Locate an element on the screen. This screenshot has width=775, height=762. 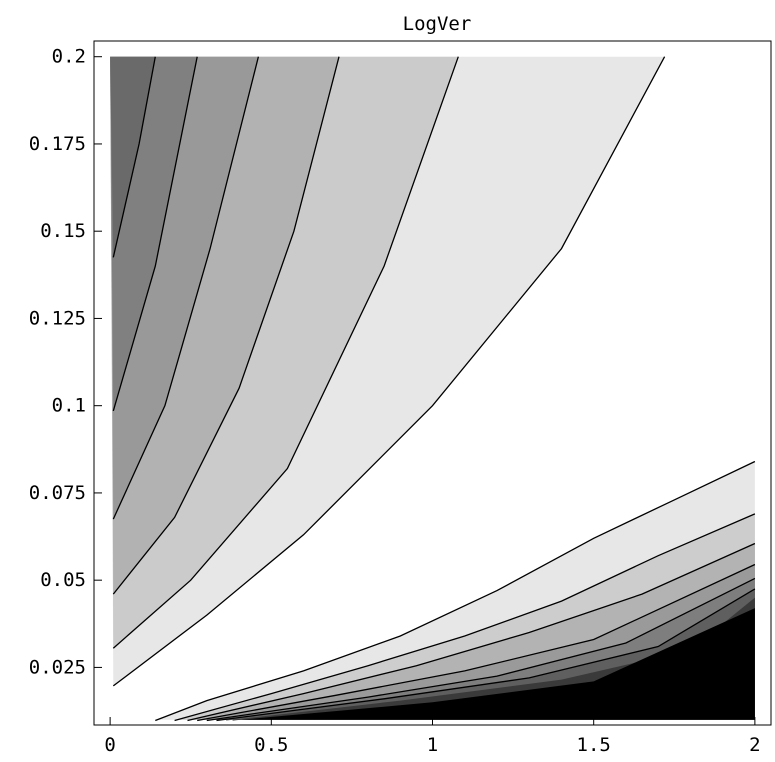
x-tick-label: 0 is located at coordinates (109, 745).